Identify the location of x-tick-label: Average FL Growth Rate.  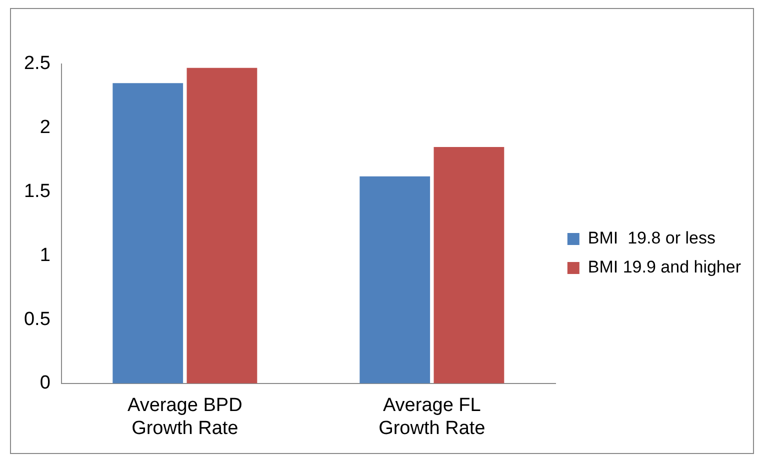
(432, 417).